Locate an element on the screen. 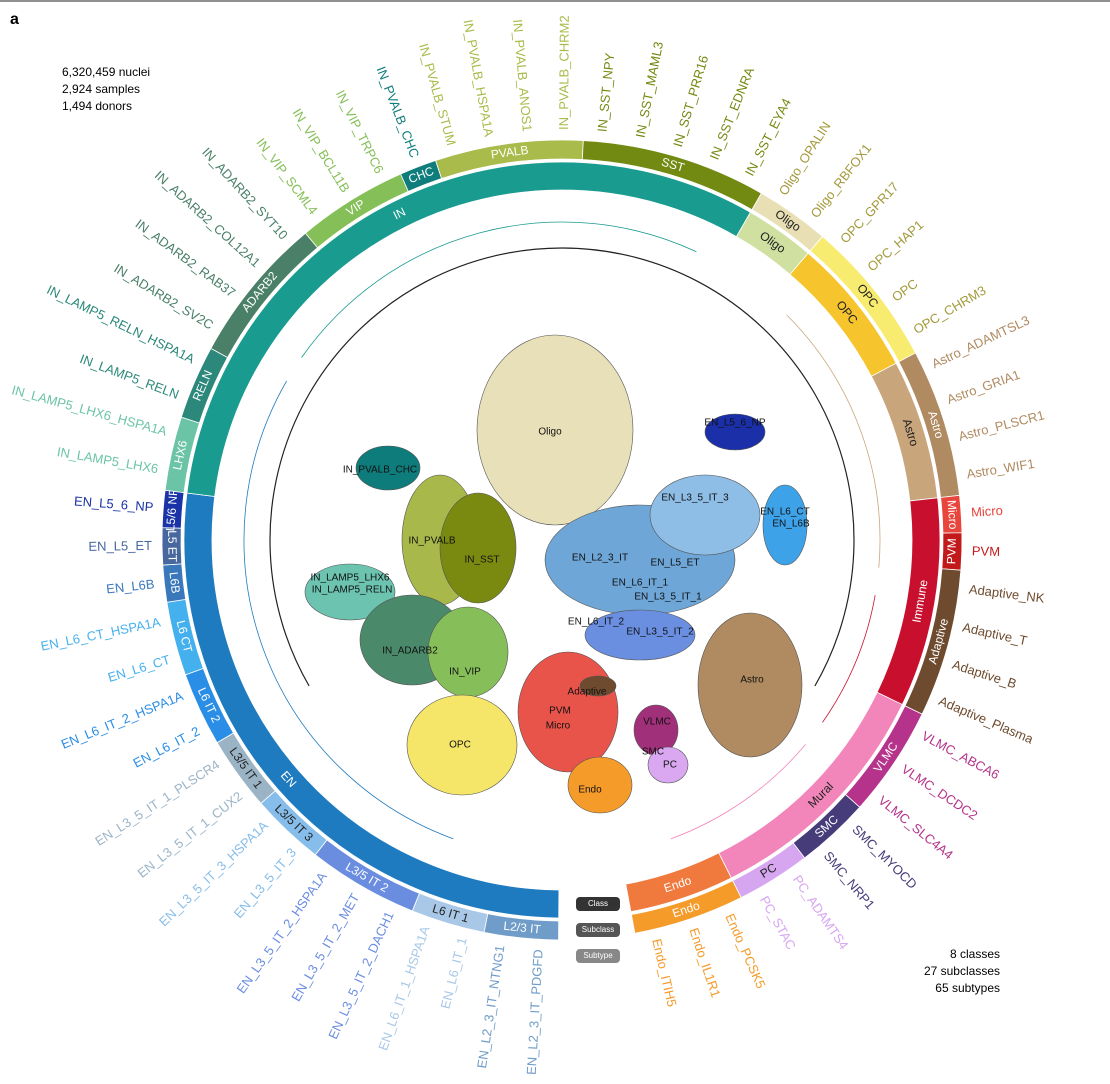  subtype-label: EN_L6_CT_HSPA1A is located at coordinates (100, 633).